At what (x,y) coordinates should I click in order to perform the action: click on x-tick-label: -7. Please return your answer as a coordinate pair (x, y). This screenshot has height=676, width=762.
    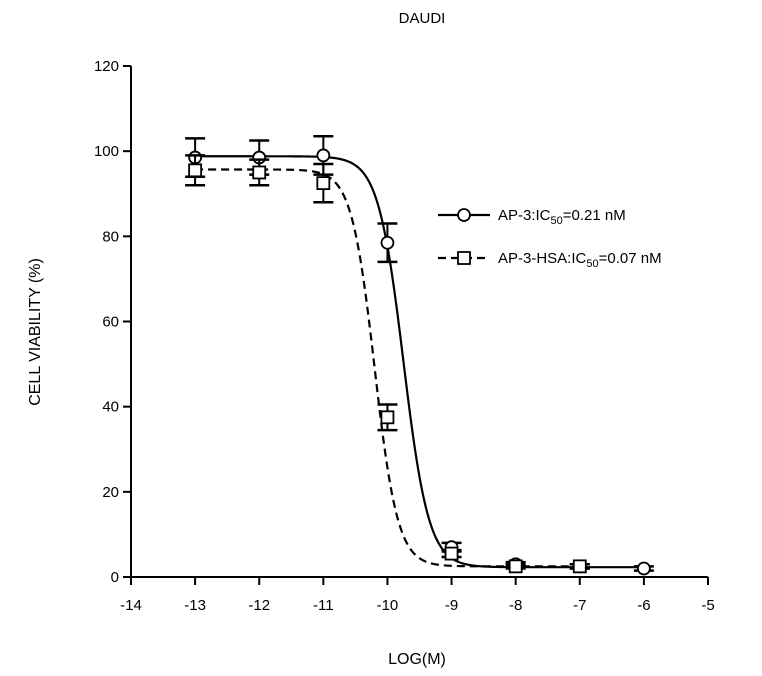
    Looking at the image, I should click on (579, 605).